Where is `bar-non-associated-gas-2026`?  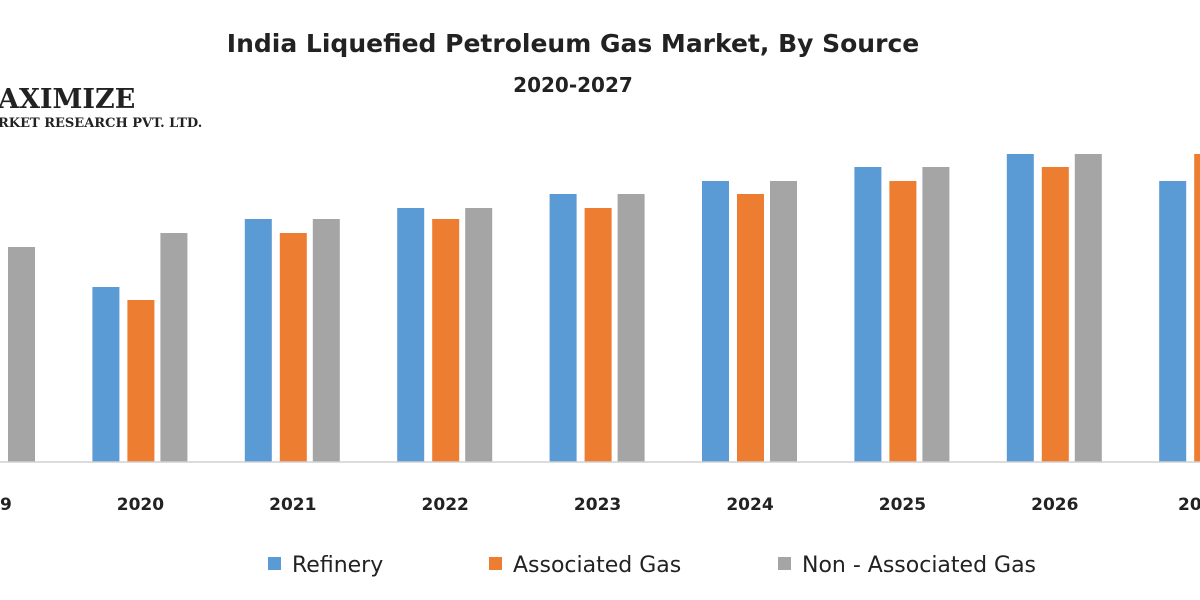 bar-non-associated-gas-2026 is located at coordinates (1088, 308).